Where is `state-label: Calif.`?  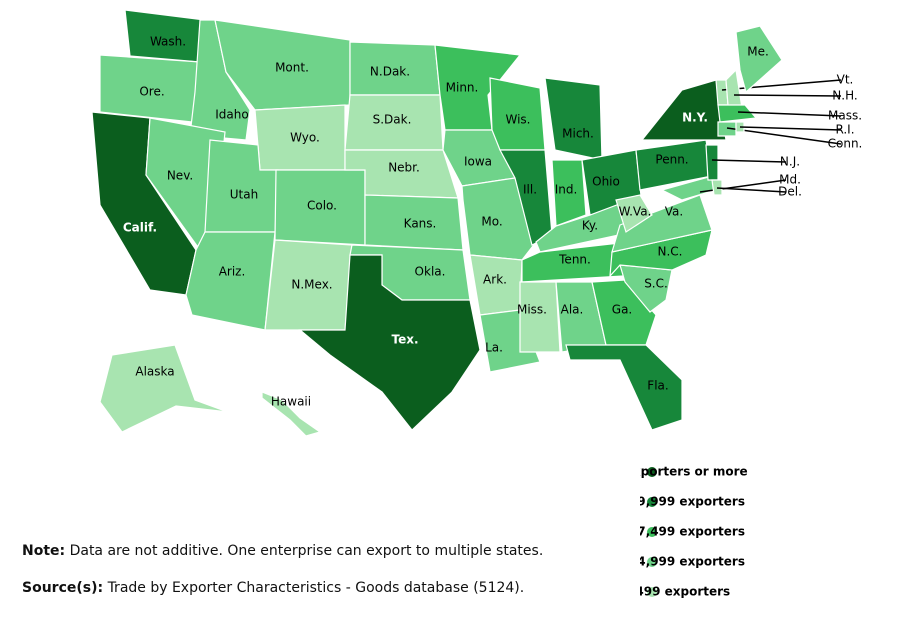
state-label: Calif. is located at coordinates (140, 228).